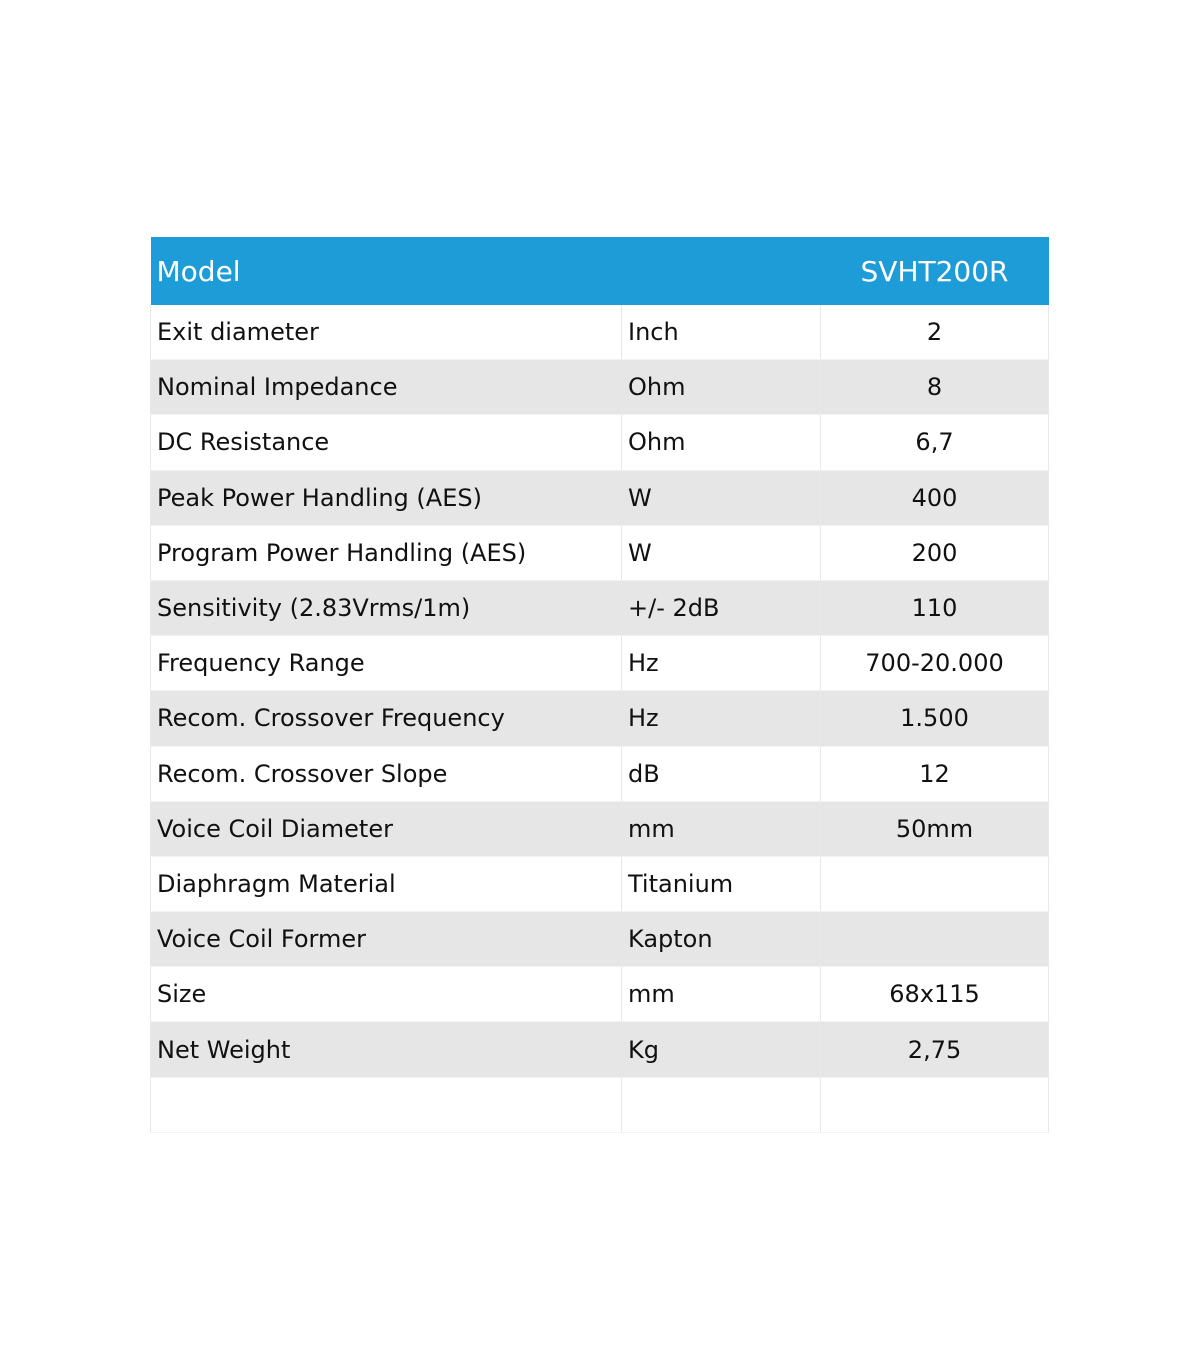  I want to click on unit-cell: Kapton, so click(721, 939).